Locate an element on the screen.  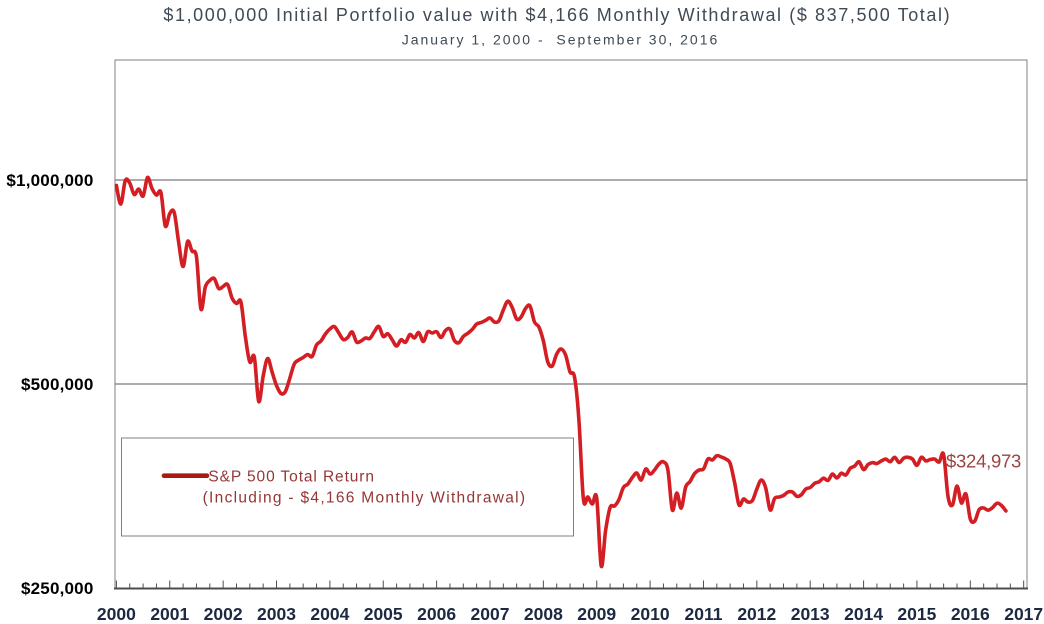
svg-text: 2007 is located at coordinates (490, 614).